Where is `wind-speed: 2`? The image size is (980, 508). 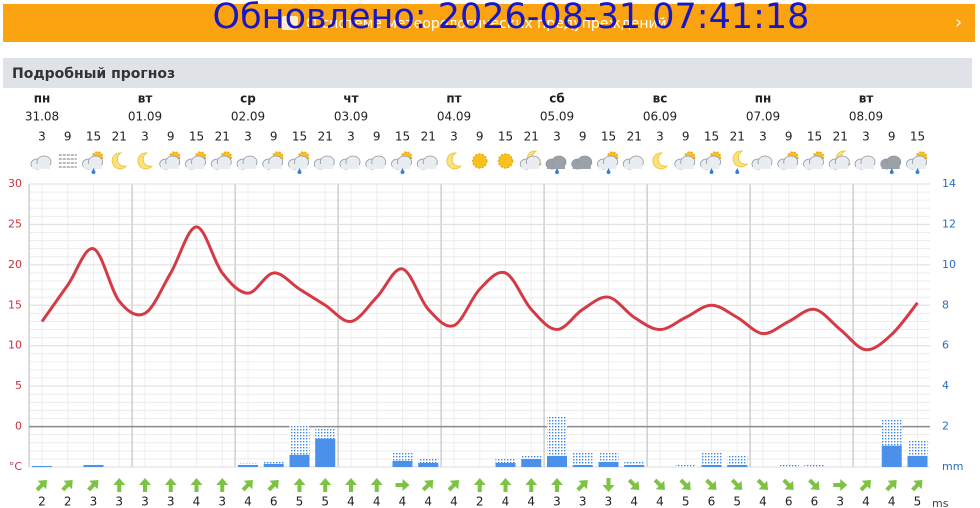 wind-speed: 2 is located at coordinates (480, 501).